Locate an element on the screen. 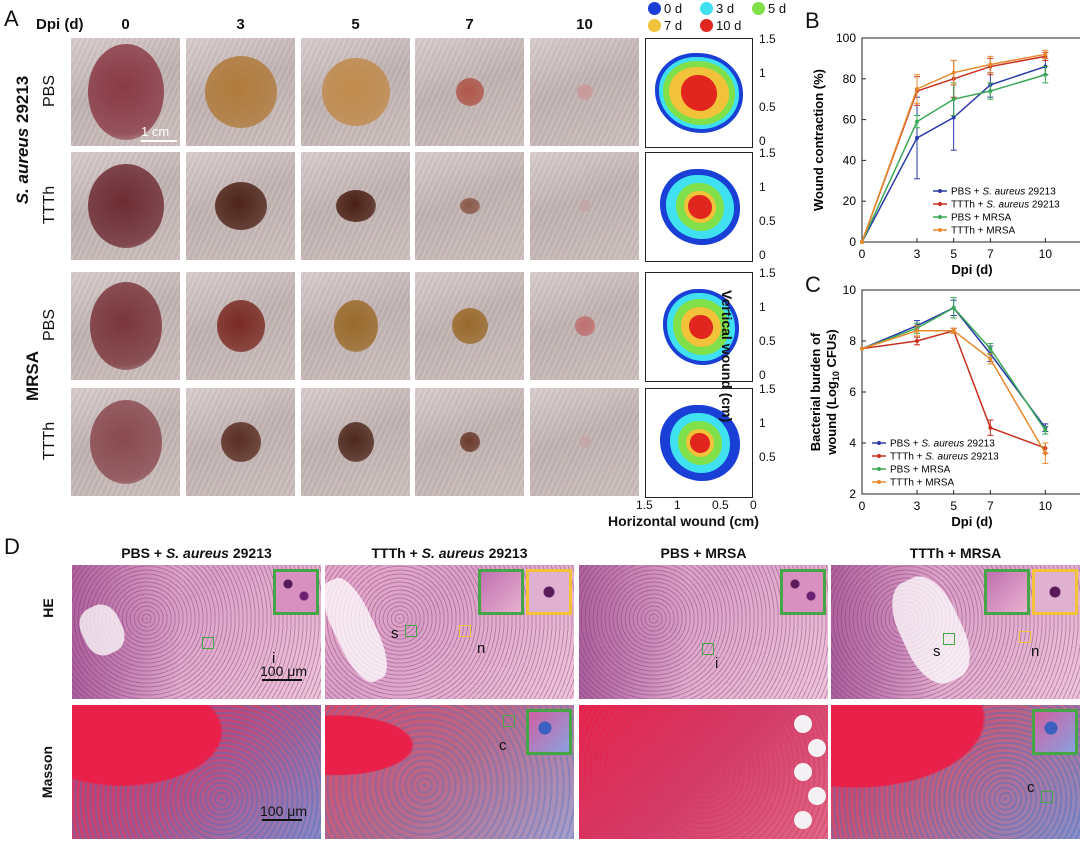 The image size is (1080, 845). magnified-inset is located at coordinates (1055, 732).